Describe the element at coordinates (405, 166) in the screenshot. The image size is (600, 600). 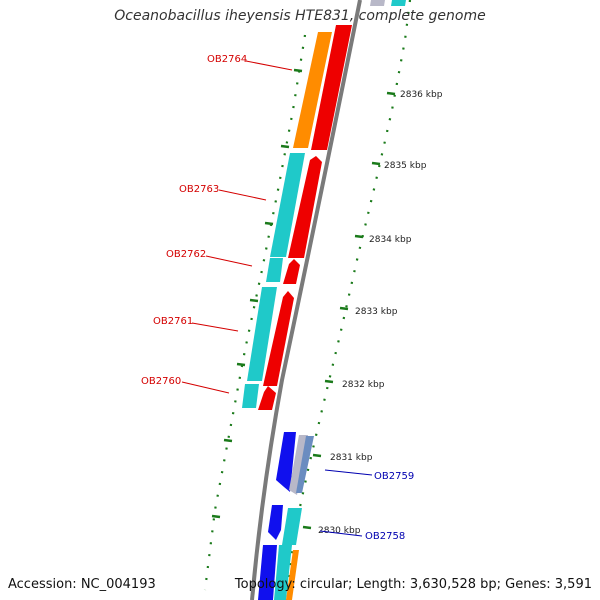
I see `kbp-label-2835: 2835 kbp` at that location.